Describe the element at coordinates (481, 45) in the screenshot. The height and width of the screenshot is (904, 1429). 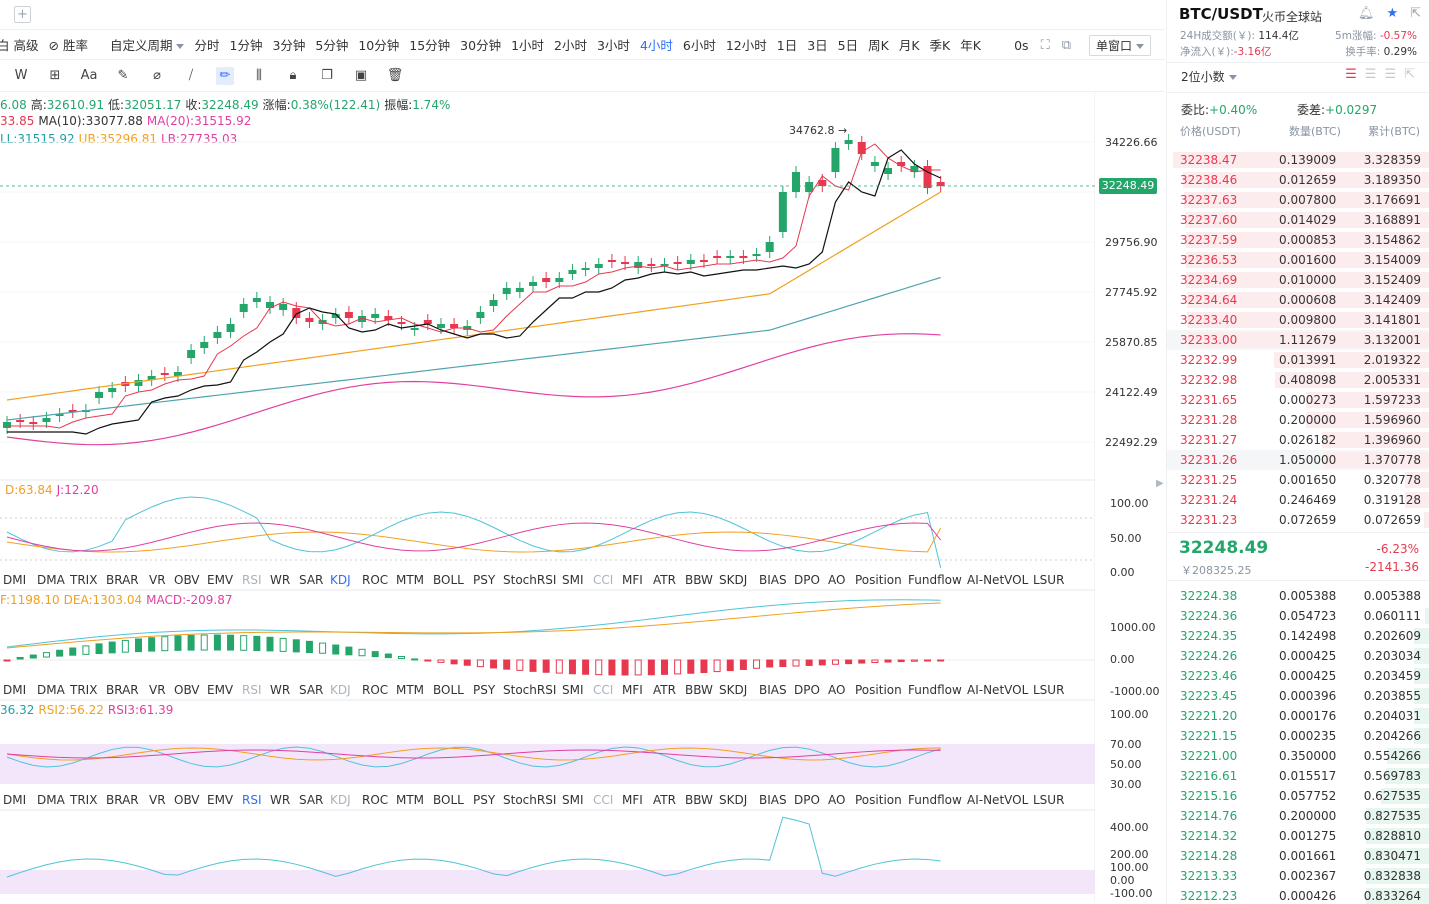
I see `period-6: 30分钟` at that location.